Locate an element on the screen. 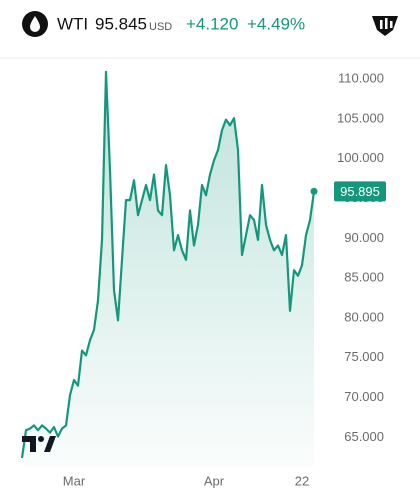  change: +4.120 is located at coordinates (212, 23).